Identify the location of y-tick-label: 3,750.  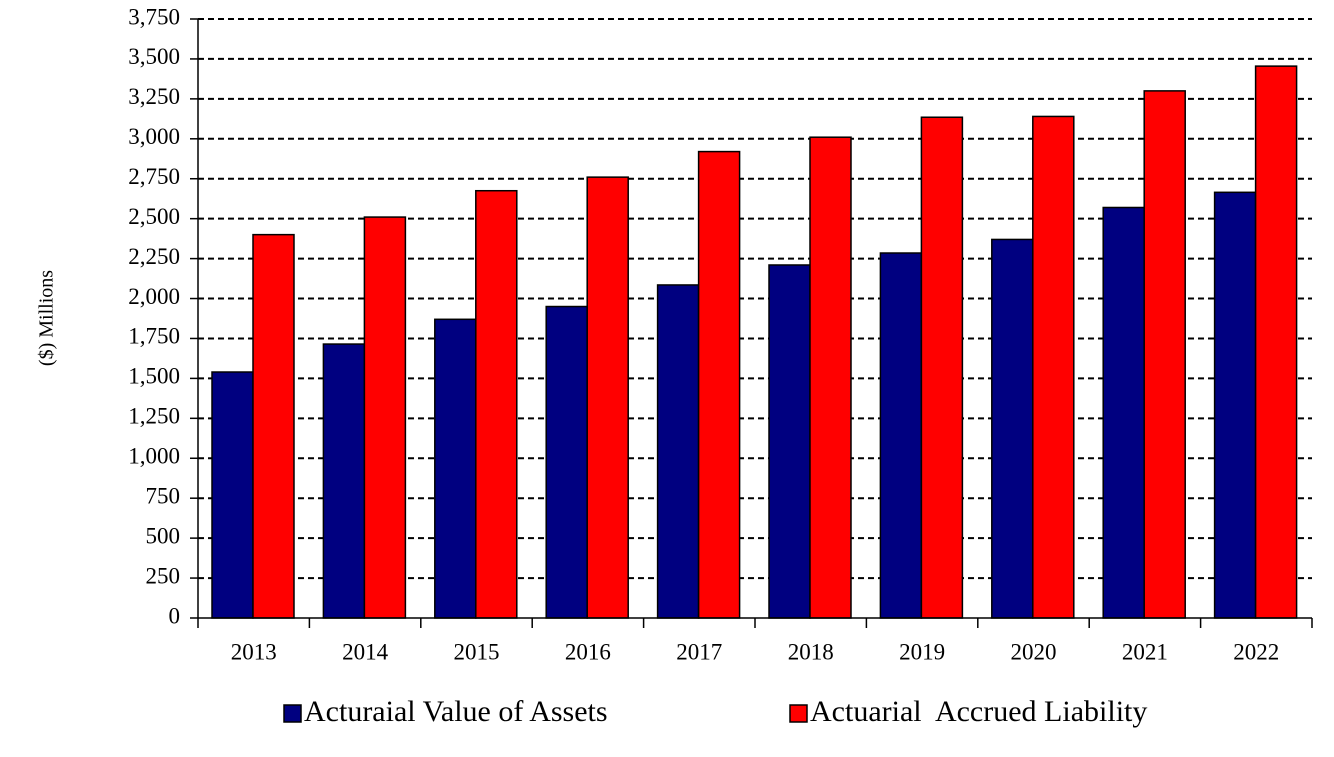
(154, 16).